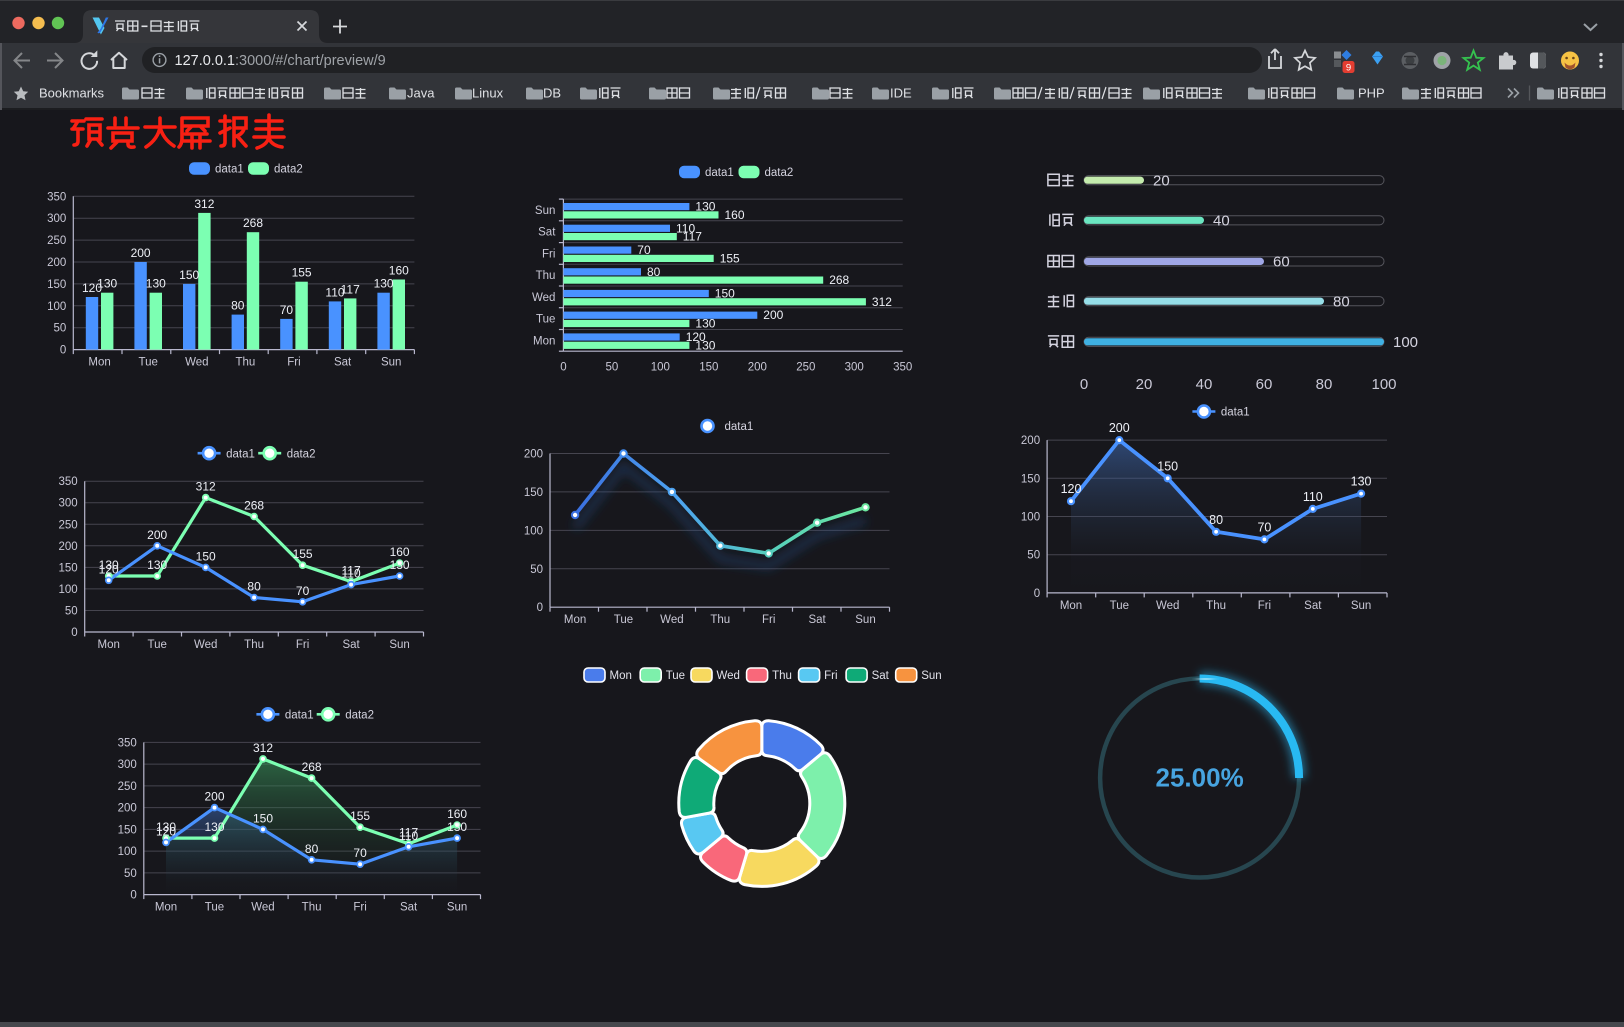  What do you see at coordinates (351, 574) in the screenshot?
I see `svg-text: 110` at bounding box center [351, 574].